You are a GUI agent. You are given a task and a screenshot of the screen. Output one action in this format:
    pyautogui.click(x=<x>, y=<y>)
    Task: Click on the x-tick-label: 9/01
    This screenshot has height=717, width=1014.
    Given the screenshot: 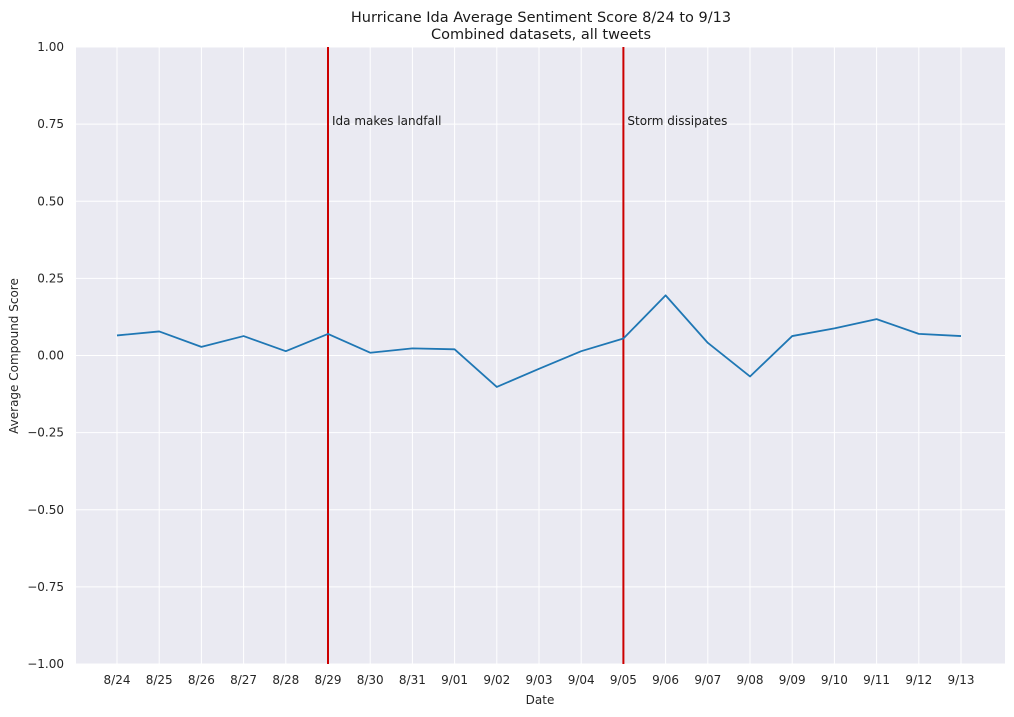 What is the action you would take?
    pyautogui.click(x=454, y=680)
    